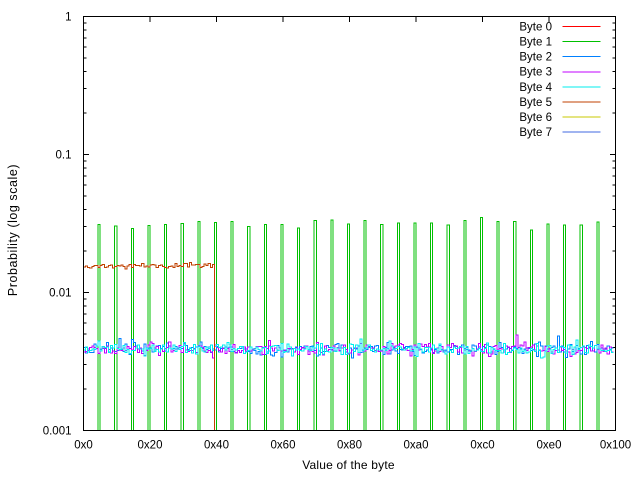 This screenshot has height=480, width=640. What do you see at coordinates (535, 58) in the screenshot?
I see `svg-text: Byte 2` at bounding box center [535, 58].